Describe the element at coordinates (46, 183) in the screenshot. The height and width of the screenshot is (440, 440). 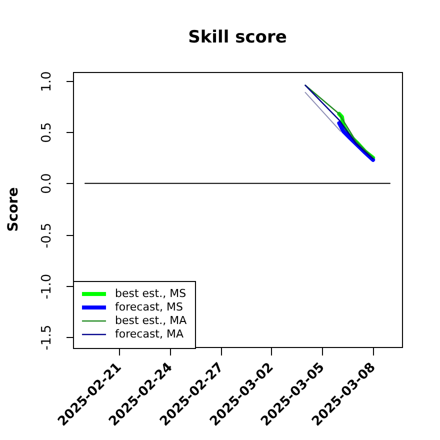
I see `y-tick-label: 0.0` at that location.